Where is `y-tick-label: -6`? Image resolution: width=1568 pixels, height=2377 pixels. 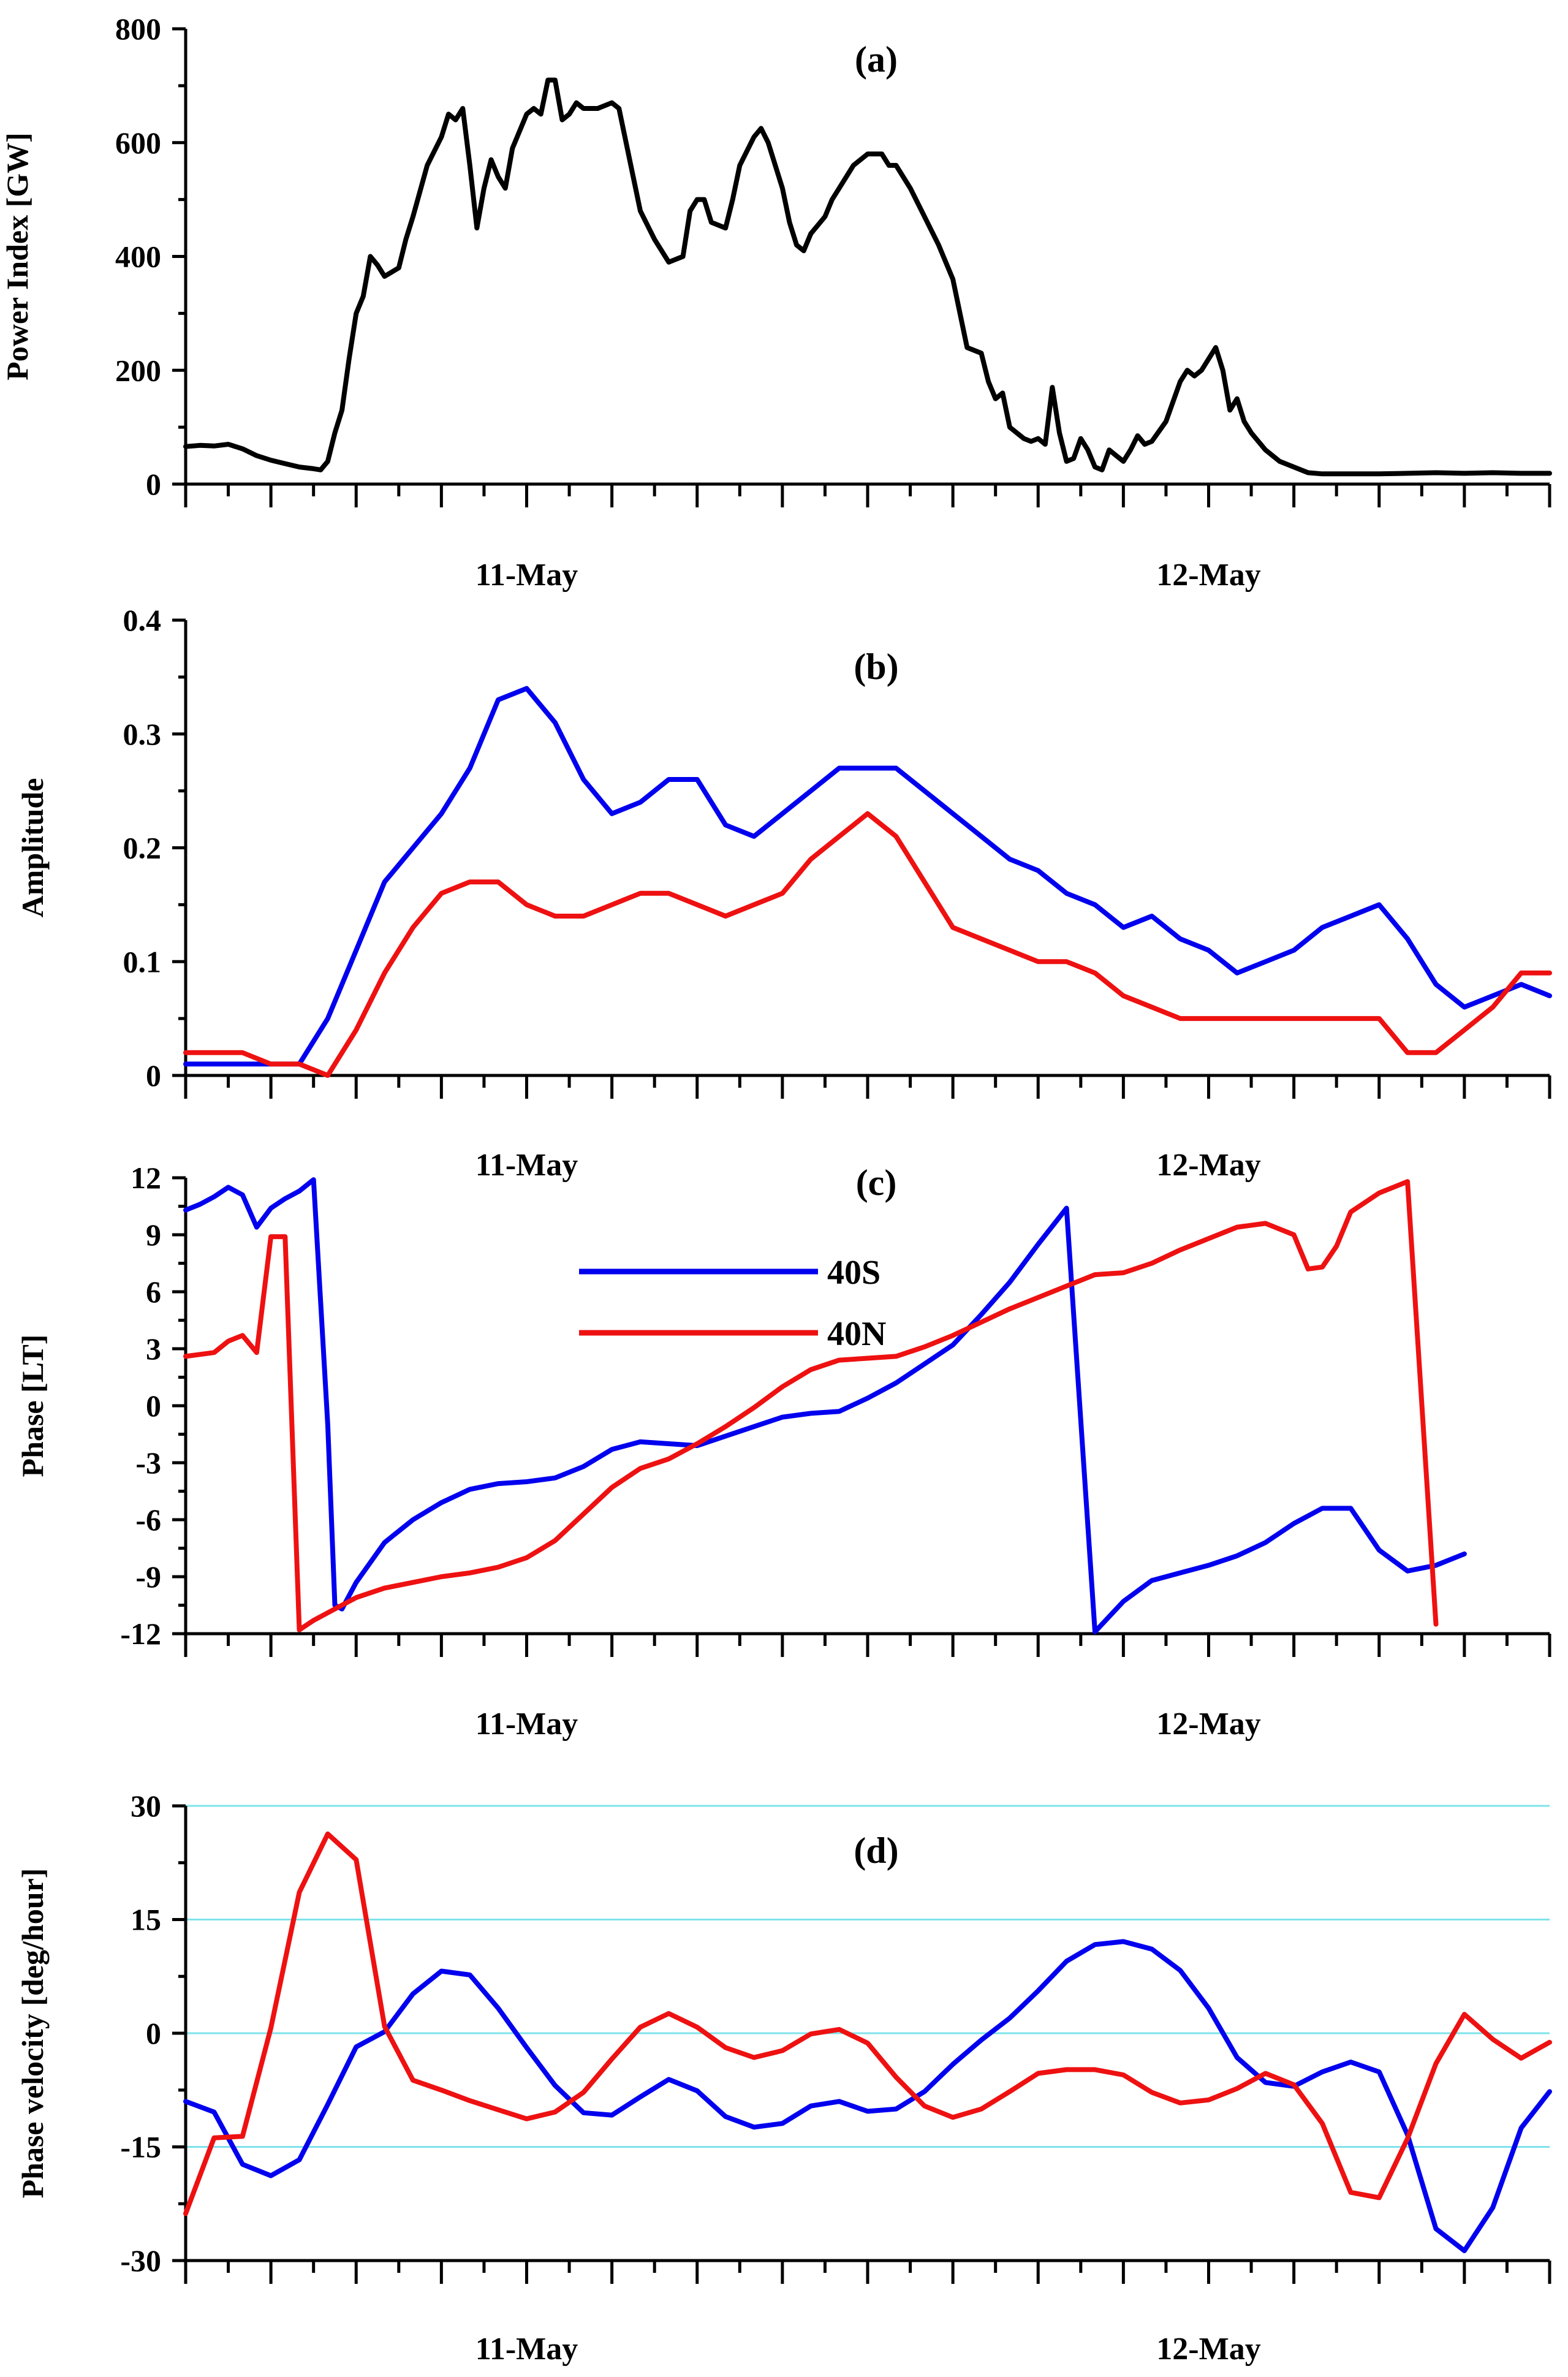 y-tick-label: -6 is located at coordinates (148, 1520).